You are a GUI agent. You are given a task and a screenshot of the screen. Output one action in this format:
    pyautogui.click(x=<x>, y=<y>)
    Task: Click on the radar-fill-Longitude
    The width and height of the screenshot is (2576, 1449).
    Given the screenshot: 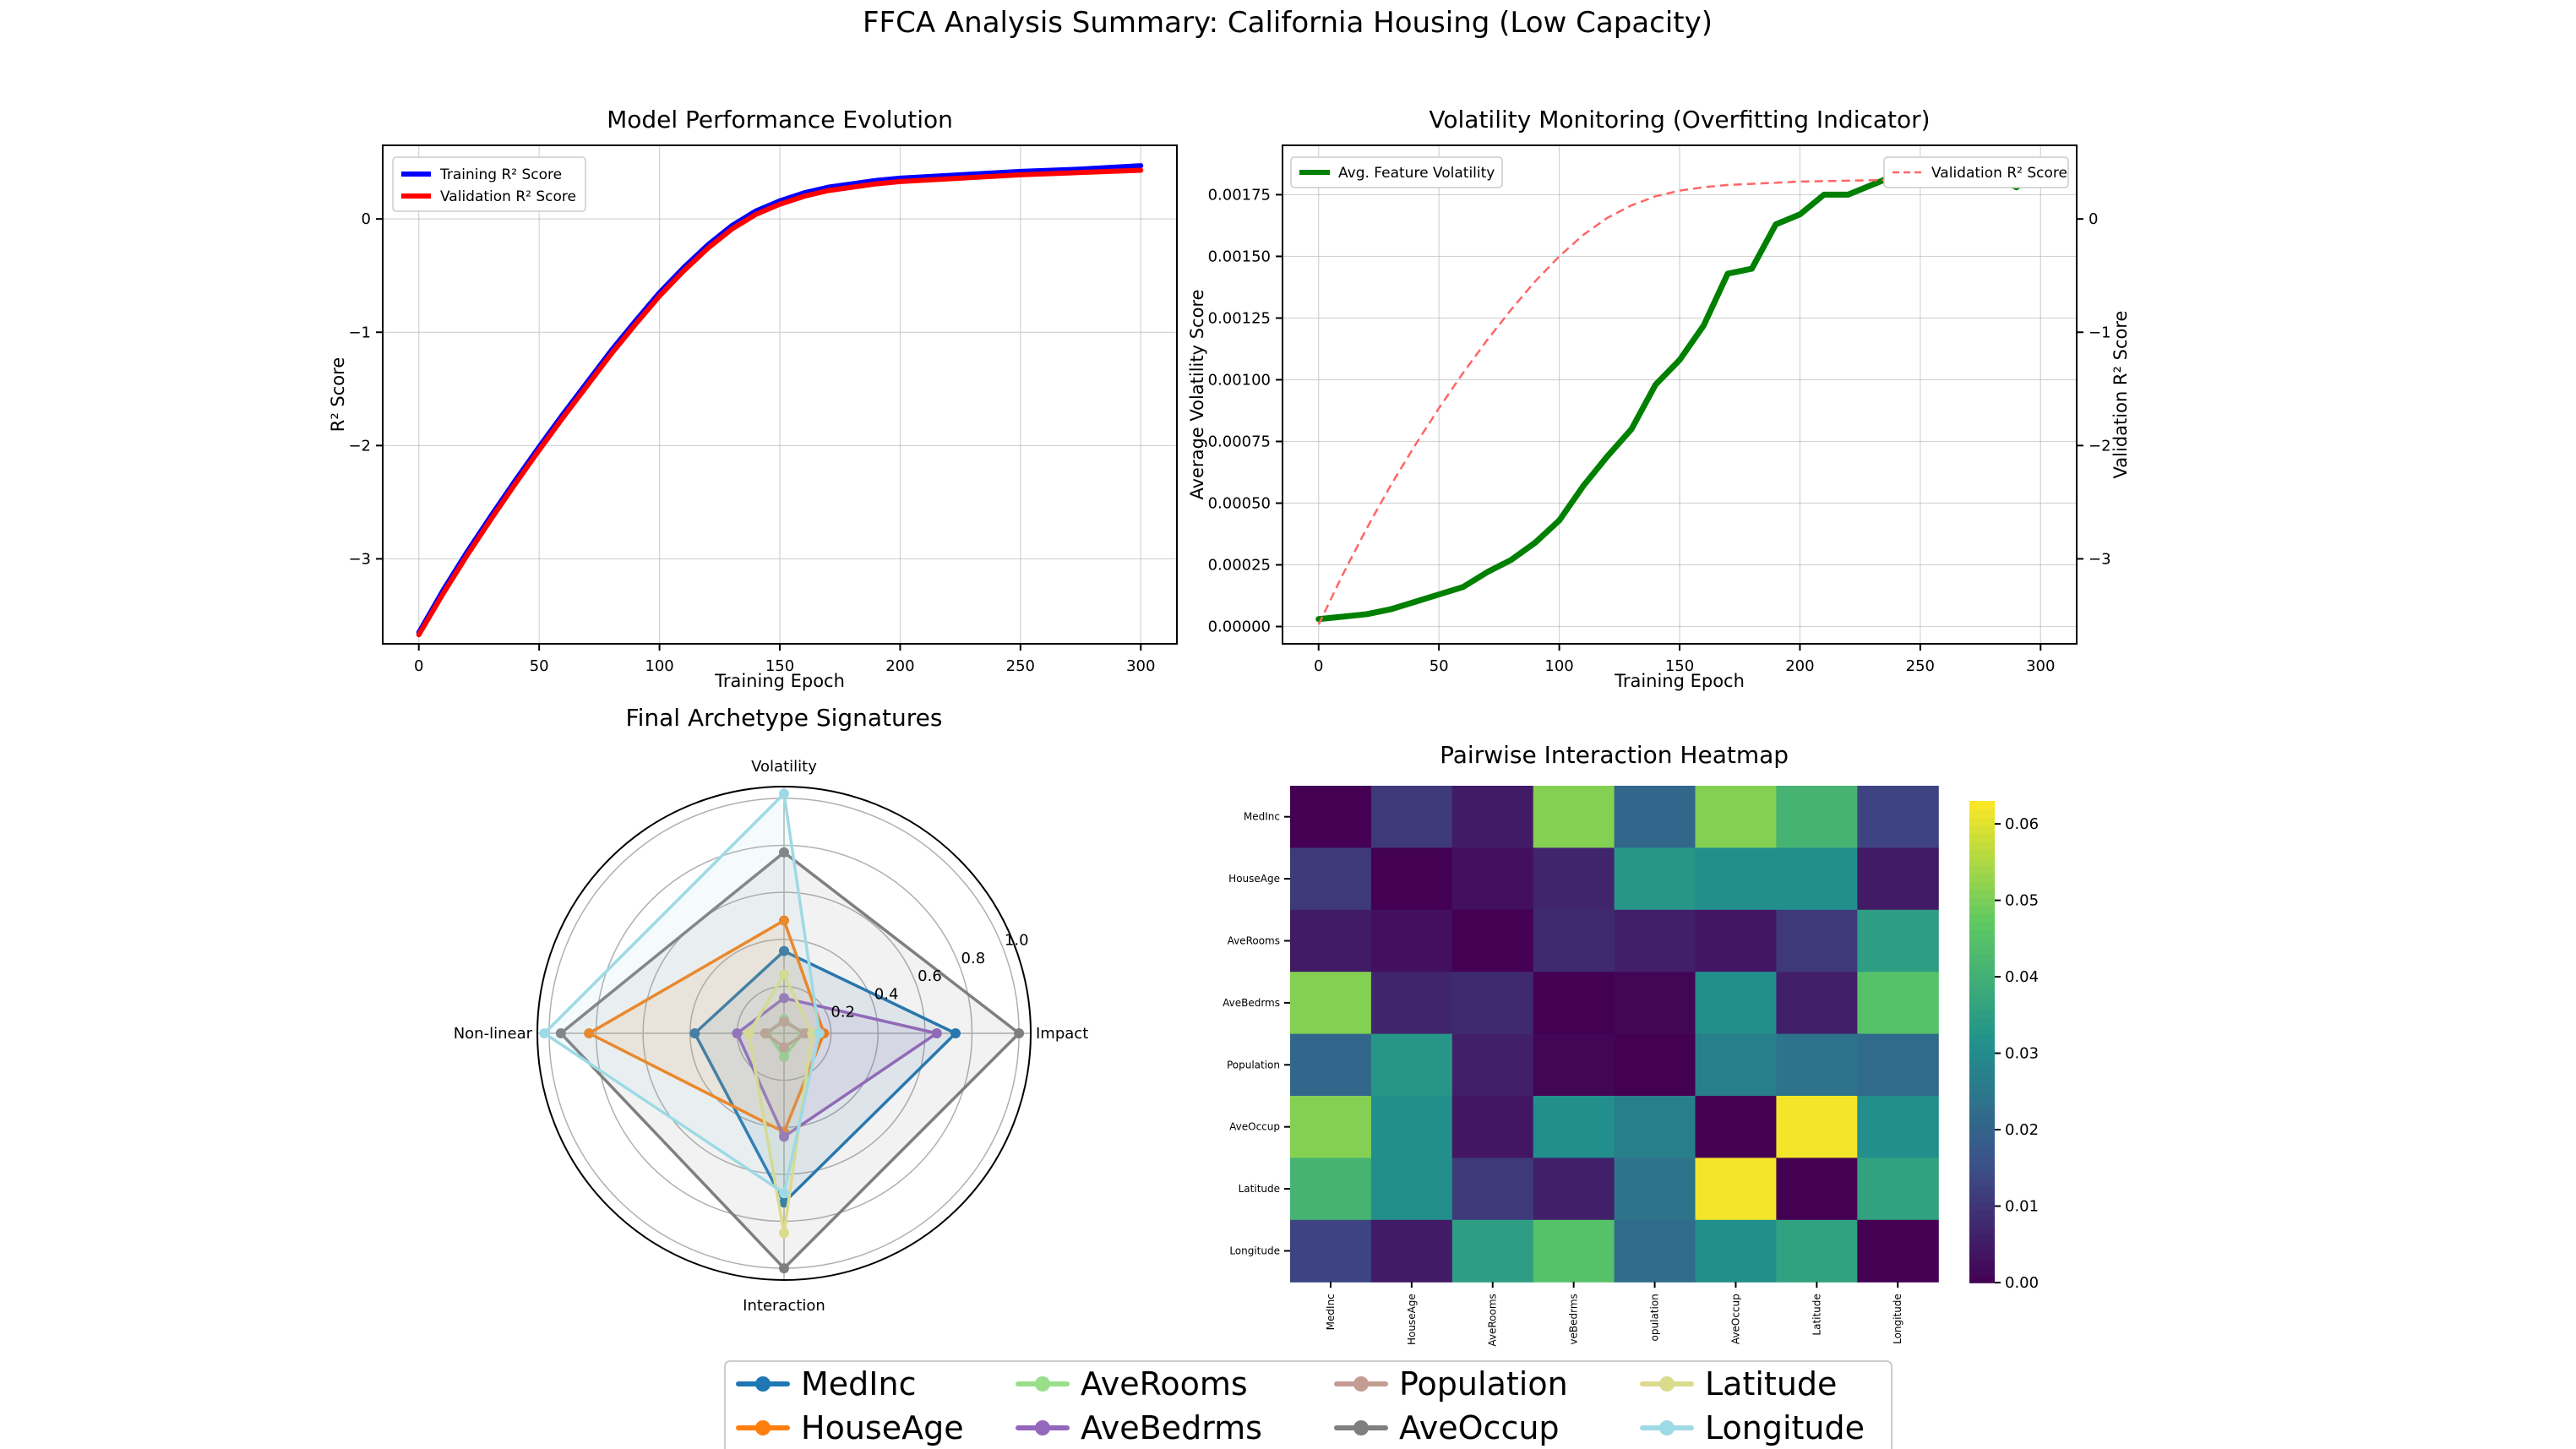 What is the action you would take?
    pyautogui.click(x=682, y=993)
    